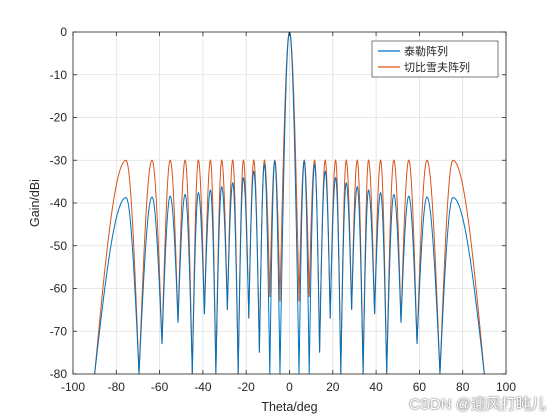  What do you see at coordinates (59, 160) in the screenshot?
I see `y-tick-label: -30` at bounding box center [59, 160].